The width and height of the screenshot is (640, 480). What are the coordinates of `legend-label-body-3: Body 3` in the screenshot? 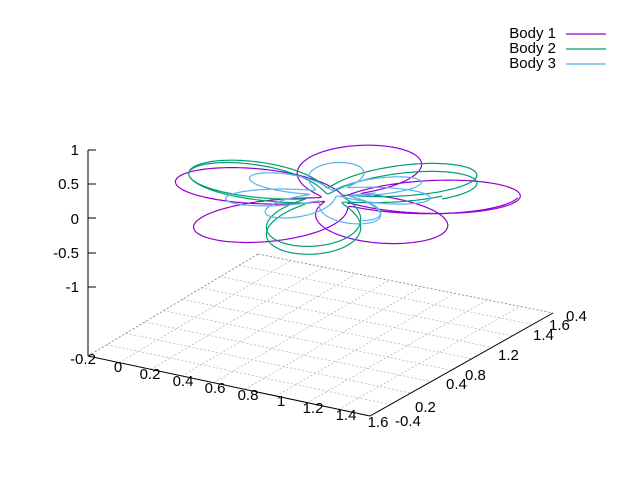 It's located at (532, 63).